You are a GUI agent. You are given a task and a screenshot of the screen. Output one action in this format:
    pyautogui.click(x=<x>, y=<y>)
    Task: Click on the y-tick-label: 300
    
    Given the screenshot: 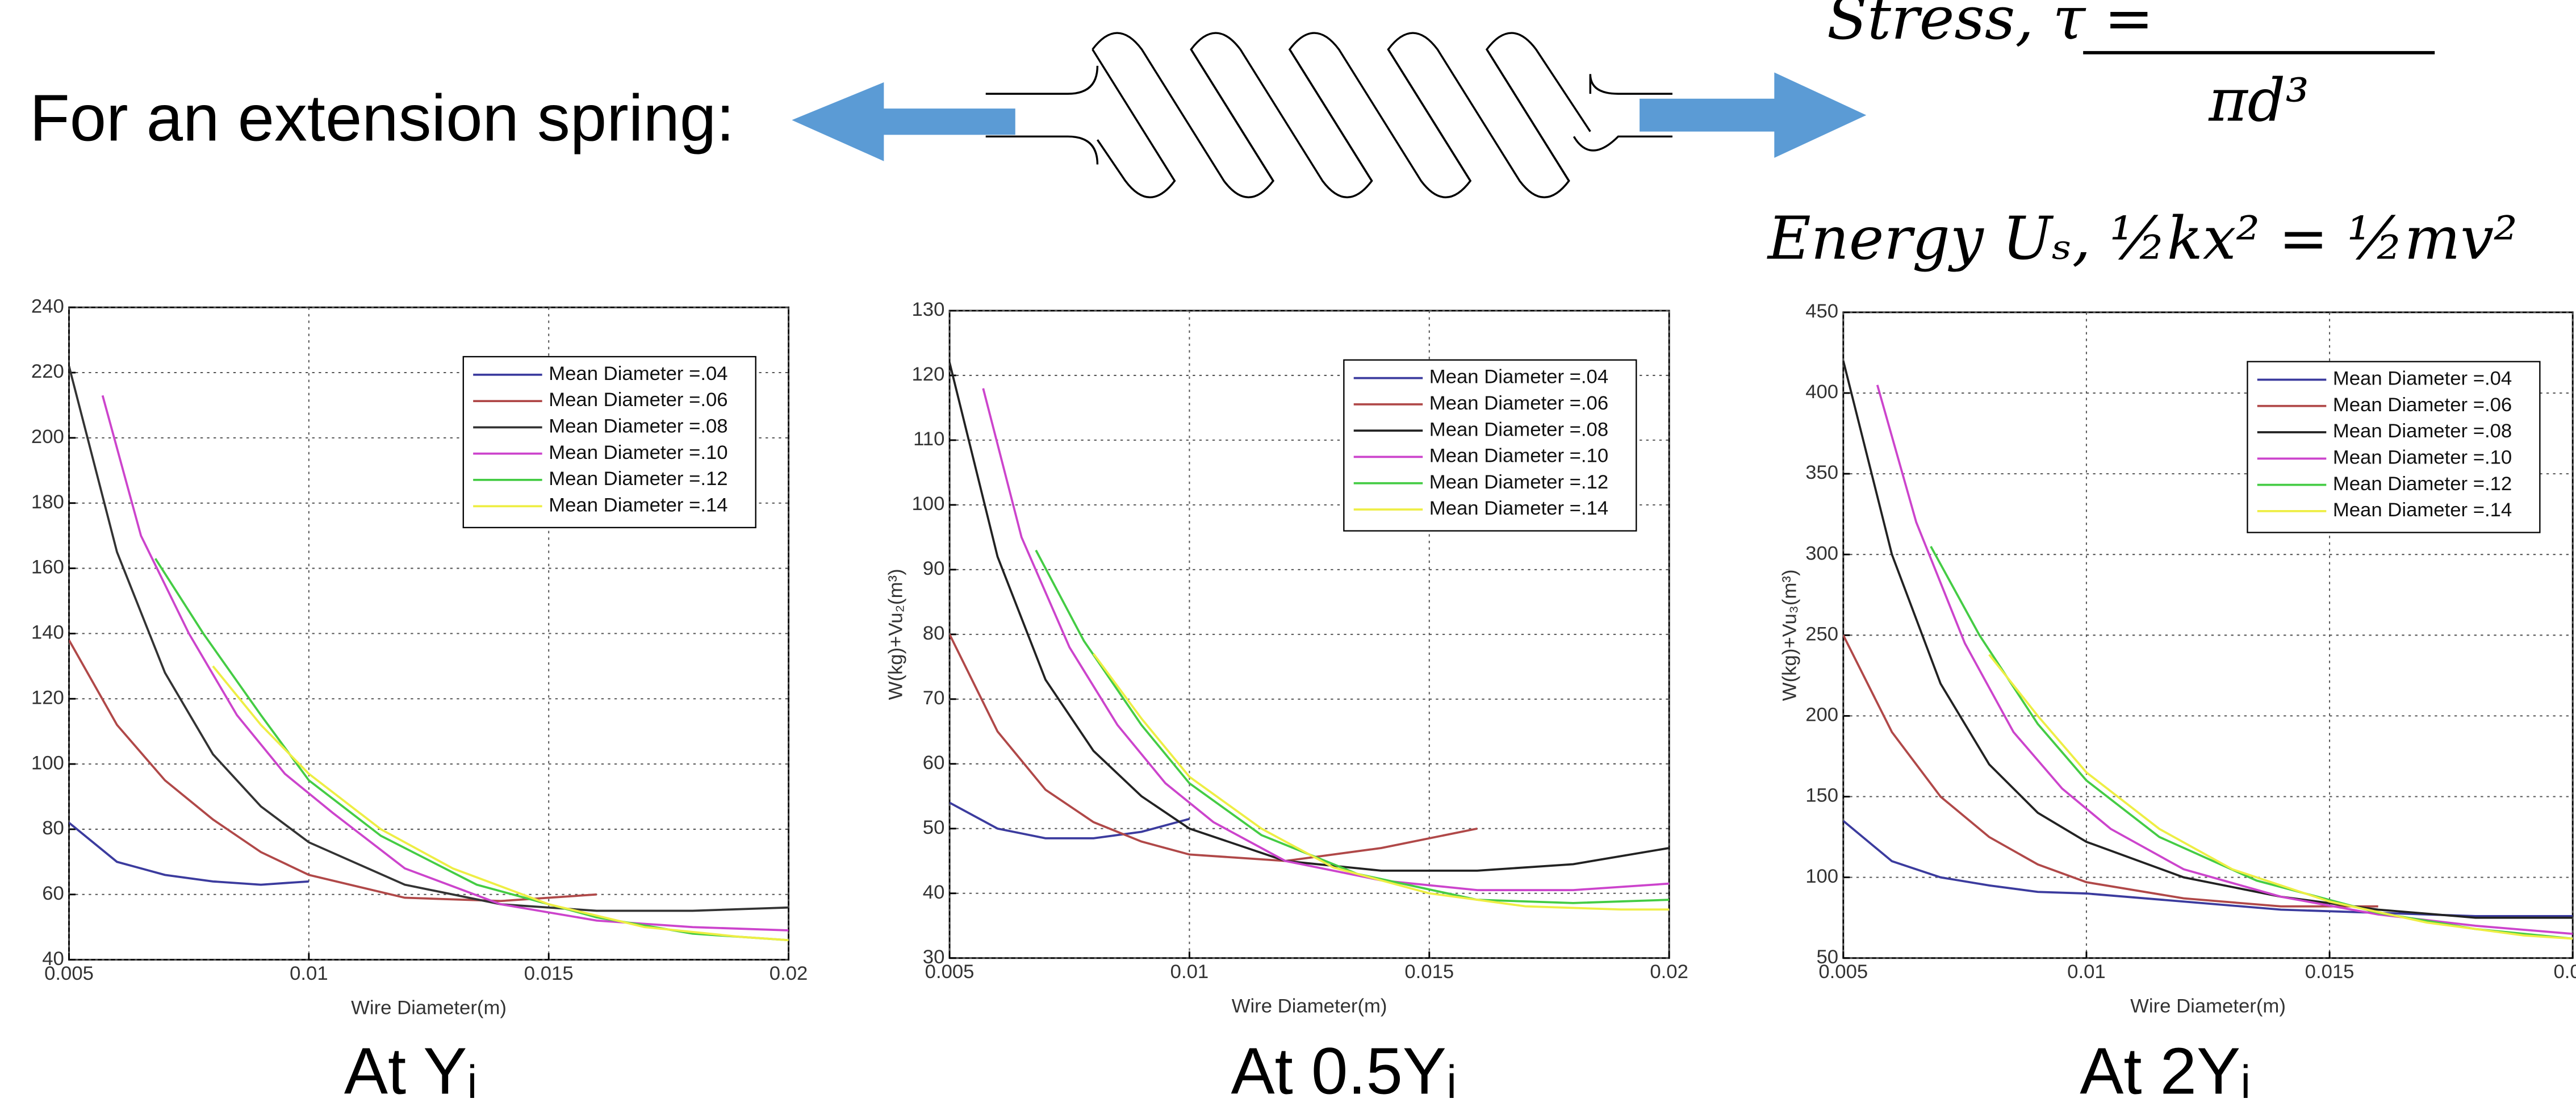 What is the action you would take?
    pyautogui.click(x=1821, y=553)
    